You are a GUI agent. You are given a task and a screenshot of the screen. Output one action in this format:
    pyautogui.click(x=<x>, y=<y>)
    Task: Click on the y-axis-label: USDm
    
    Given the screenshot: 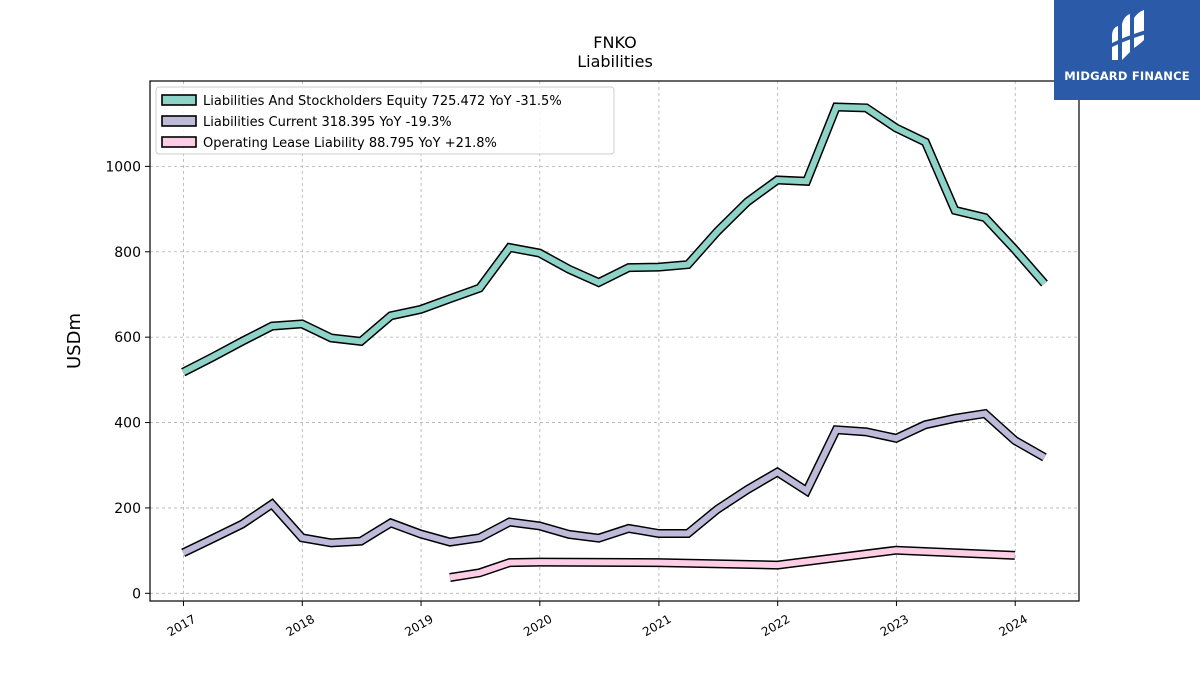 What is the action you would take?
    pyautogui.click(x=74, y=341)
    